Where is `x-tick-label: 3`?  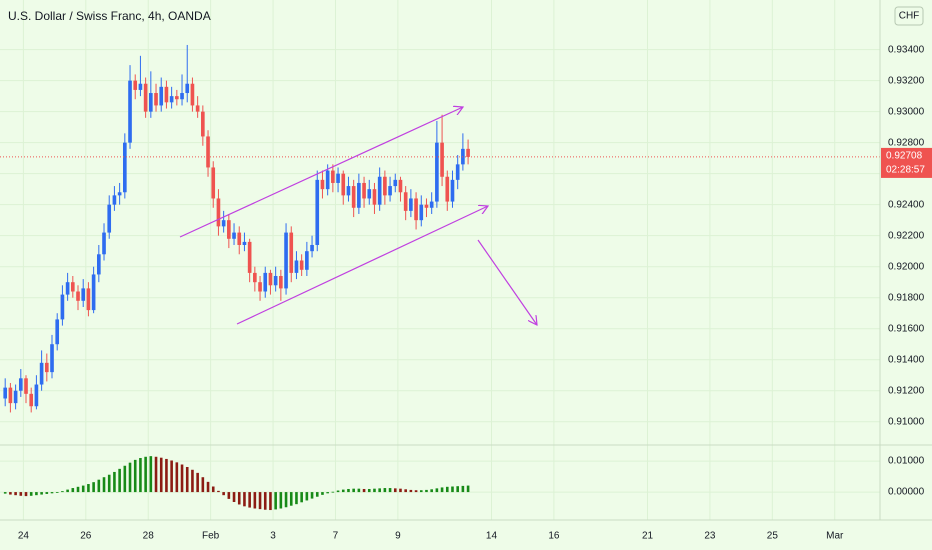
x-tick-label: 3 is located at coordinates (273, 536).